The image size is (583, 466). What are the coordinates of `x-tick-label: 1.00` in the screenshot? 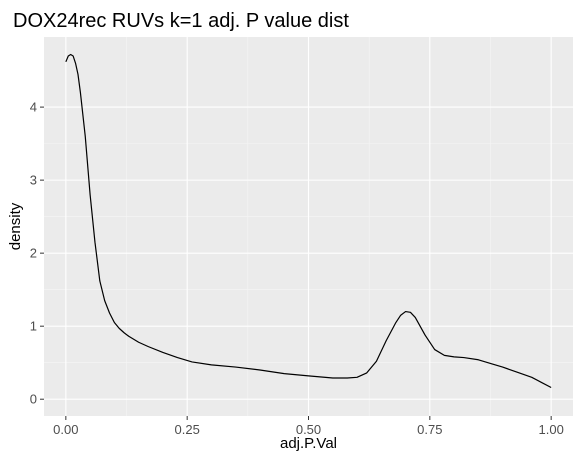 It's located at (551, 429).